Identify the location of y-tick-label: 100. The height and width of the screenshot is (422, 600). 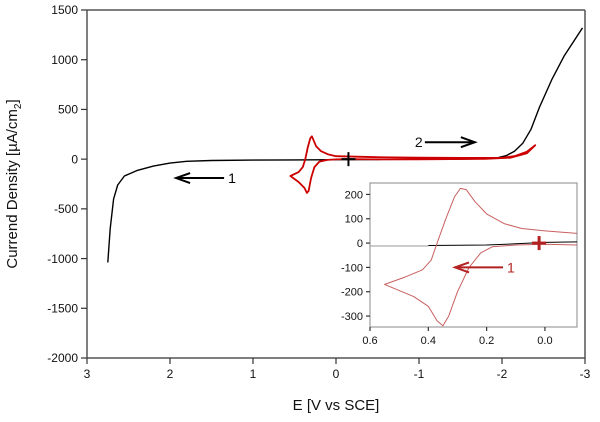
(354, 220).